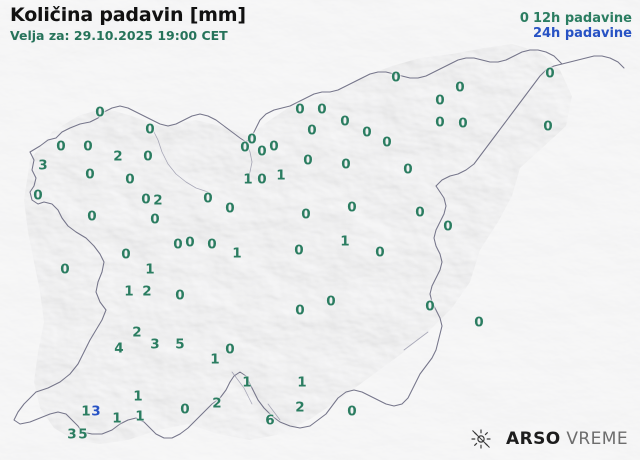 This screenshot has height=460, width=640. What do you see at coordinates (119, 35) in the screenshot?
I see `valid-for-timestamp: Velja za: 29.10.2025 19:00 CET` at bounding box center [119, 35].